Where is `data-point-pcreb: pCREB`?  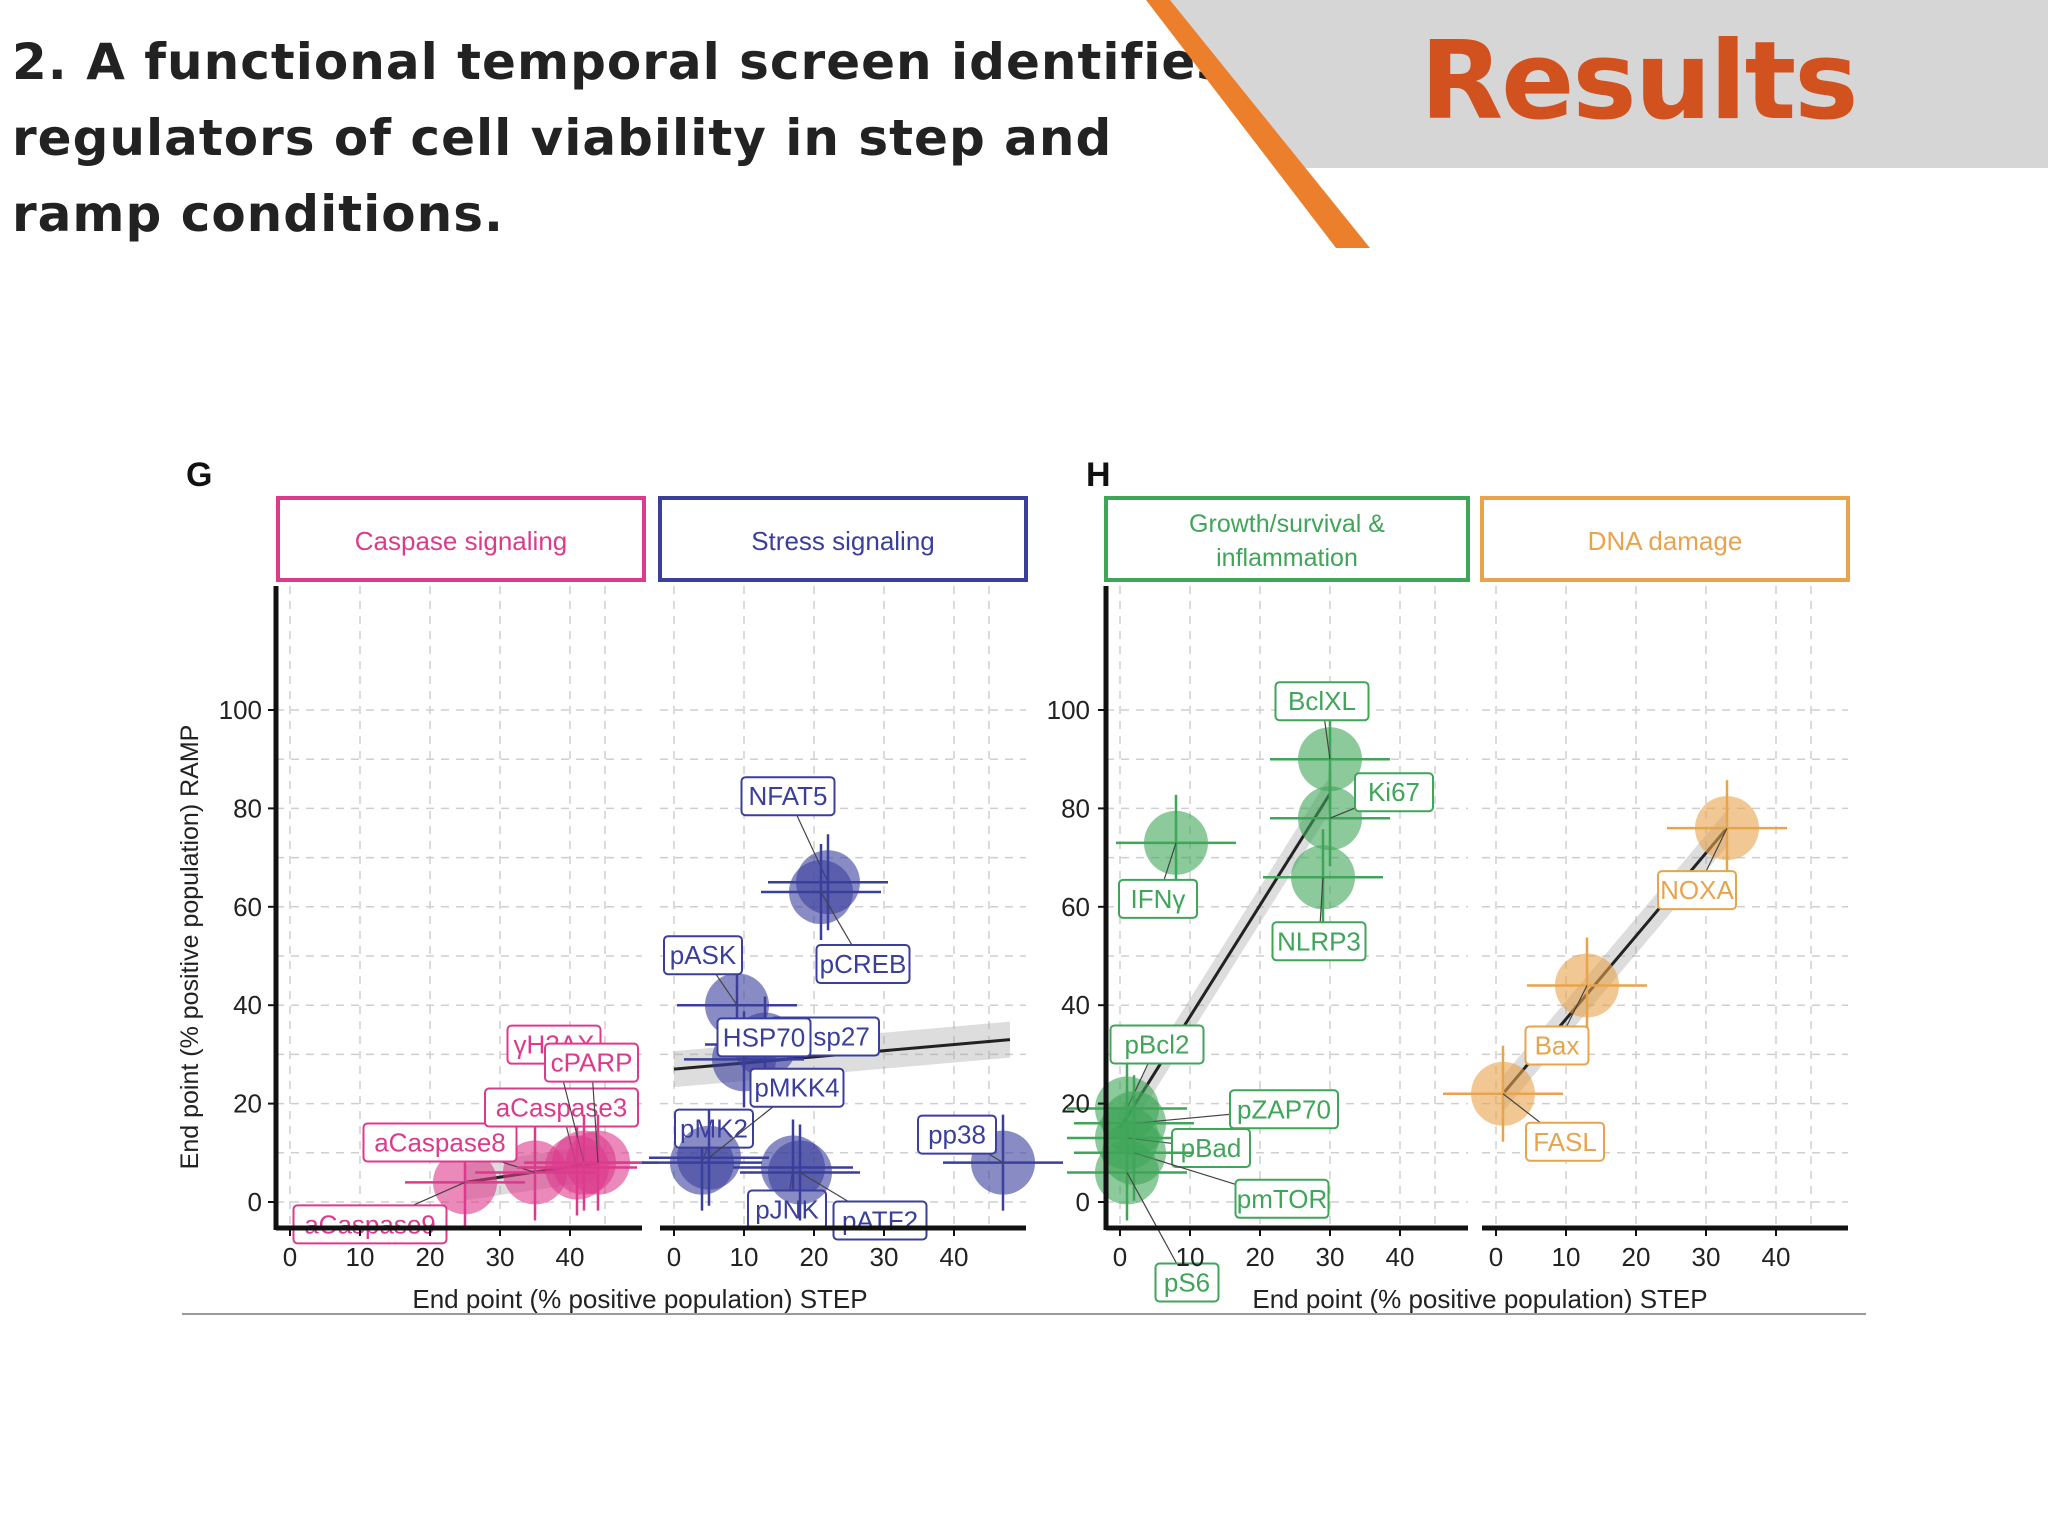 data-point-pcreb: pCREB is located at coordinates (836, 914).